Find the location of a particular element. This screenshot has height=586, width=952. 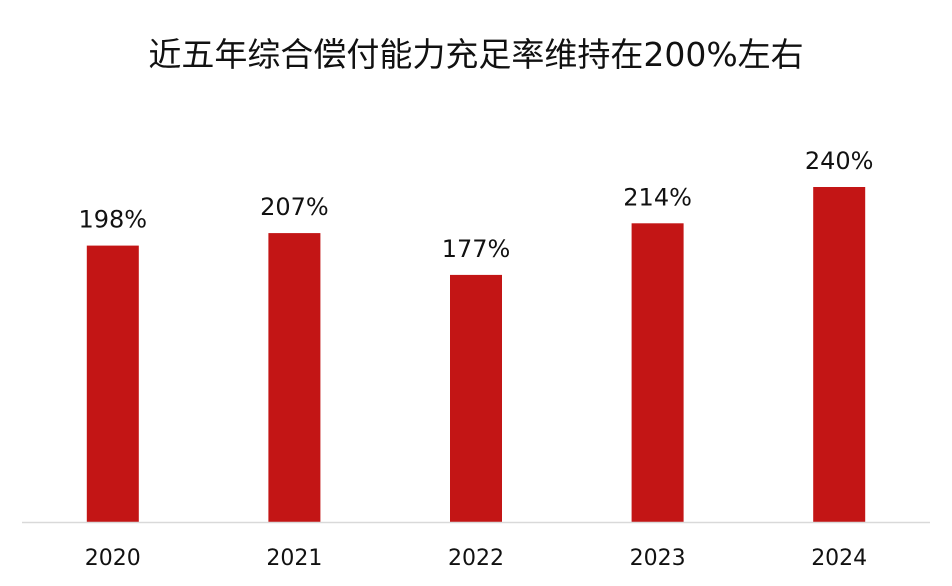

x-tick-label-2022: 2022 is located at coordinates (476, 558).